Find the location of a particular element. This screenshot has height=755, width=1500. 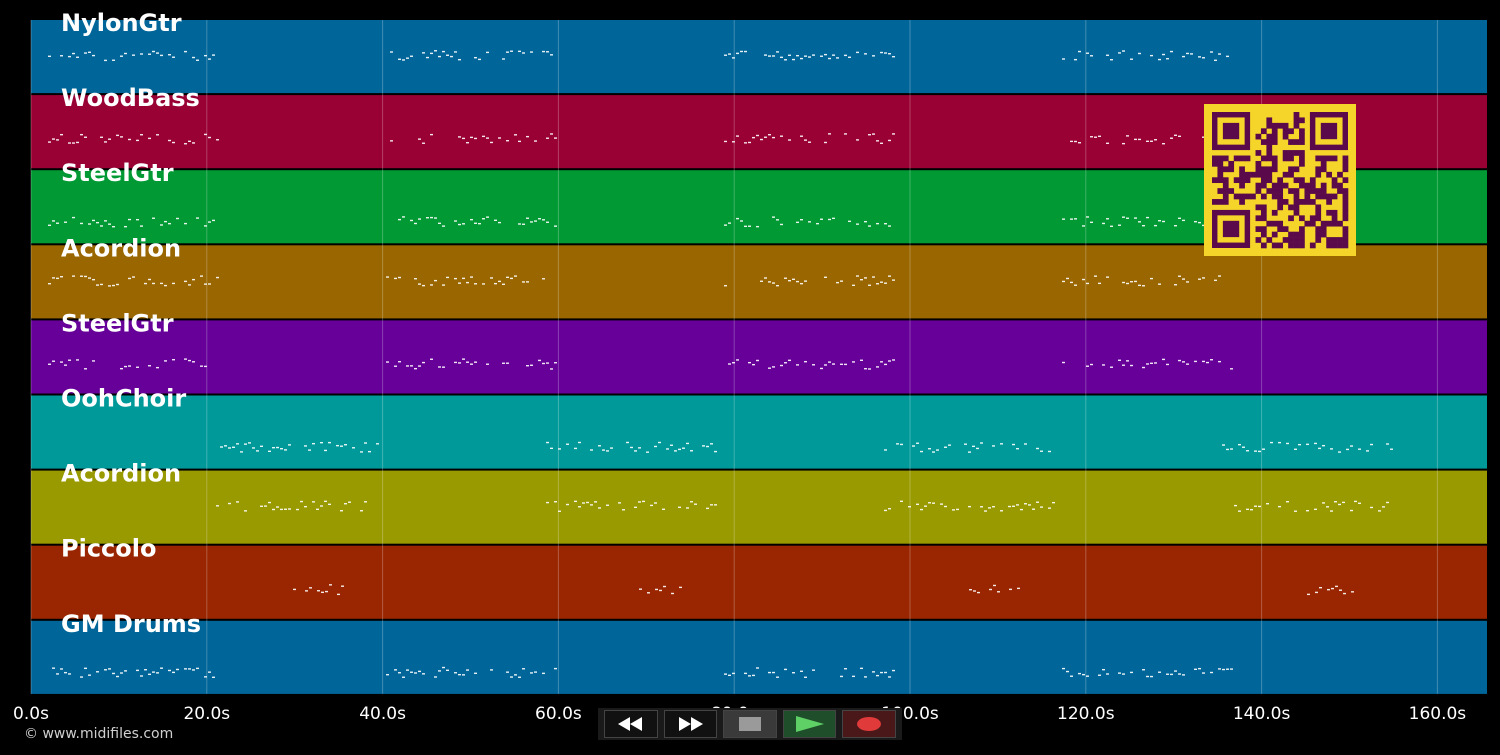

time-tick-label: 60.0s is located at coordinates (558, 714).